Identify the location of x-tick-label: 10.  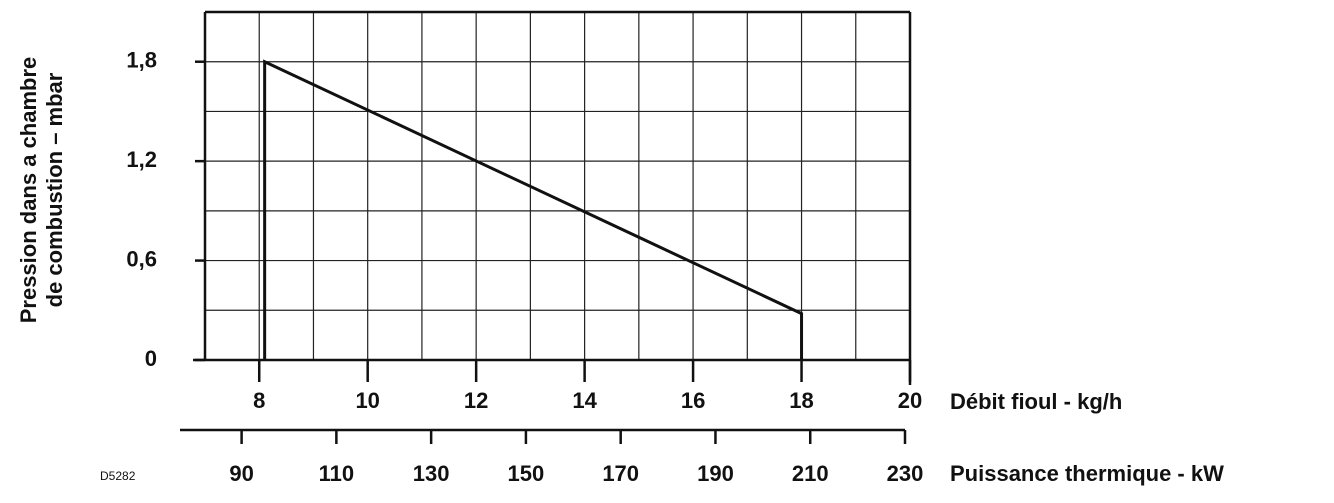
(367, 400).